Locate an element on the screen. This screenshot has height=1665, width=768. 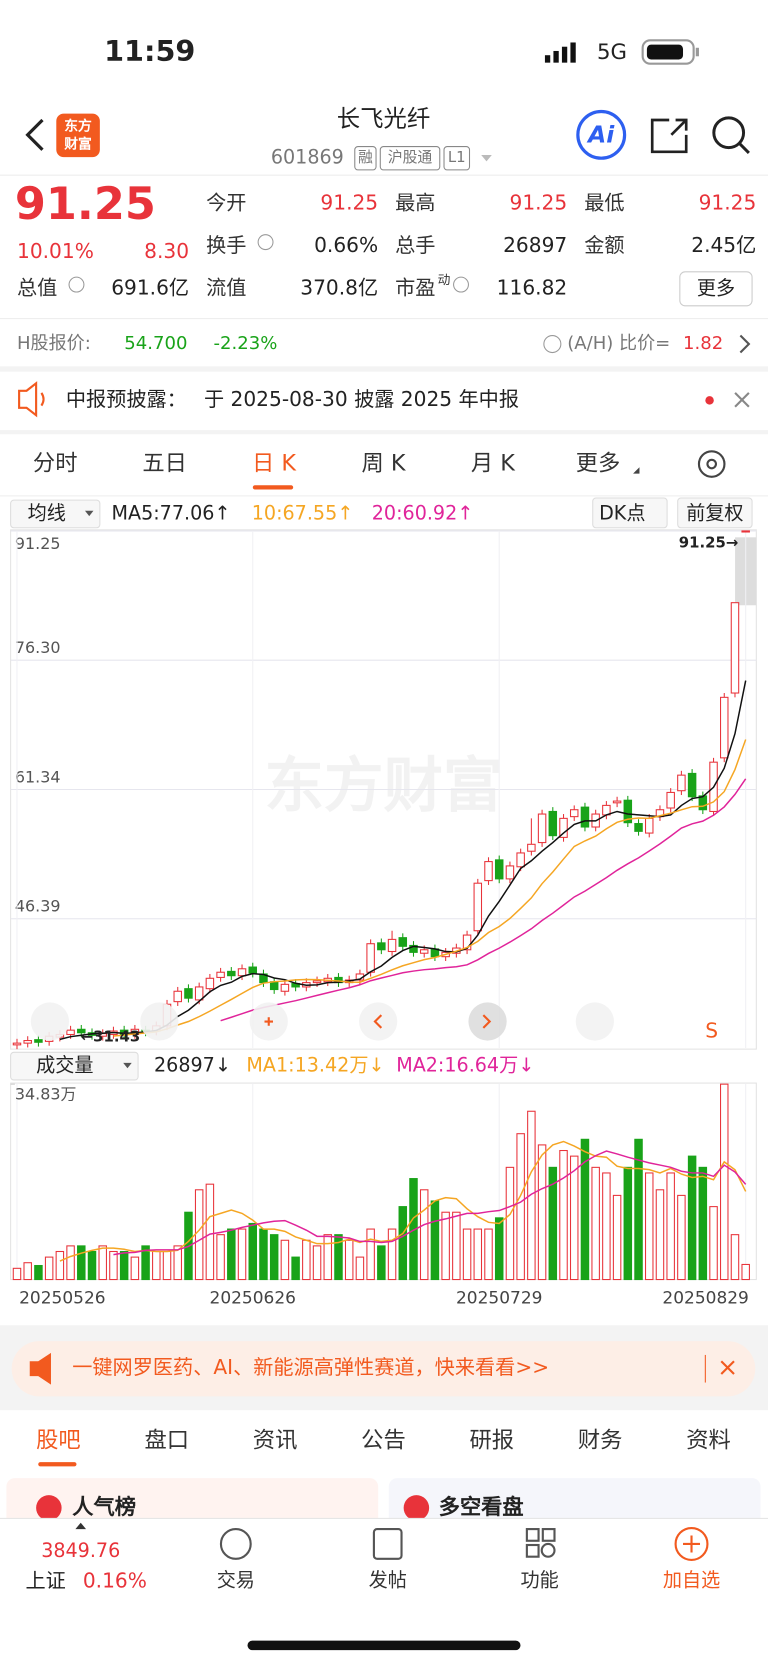
tab: 分时 is located at coordinates (55, 464).